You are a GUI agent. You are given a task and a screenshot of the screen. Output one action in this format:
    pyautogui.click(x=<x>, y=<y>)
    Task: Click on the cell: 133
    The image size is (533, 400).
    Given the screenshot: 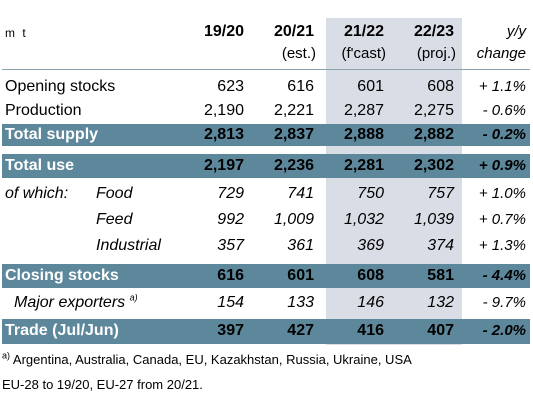 What is the action you would take?
    pyautogui.click(x=300, y=302)
    